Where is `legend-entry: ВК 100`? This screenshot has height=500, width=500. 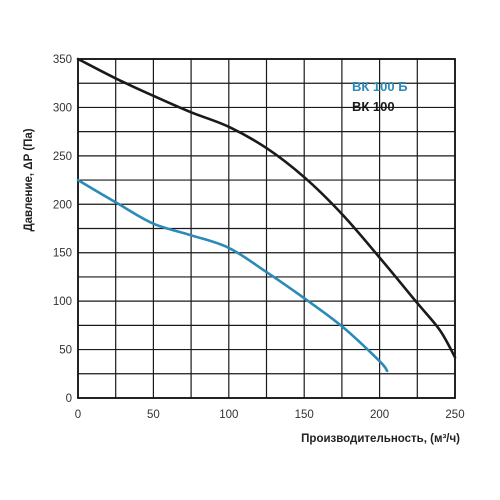 legend-entry: ВК 100 is located at coordinates (373, 106).